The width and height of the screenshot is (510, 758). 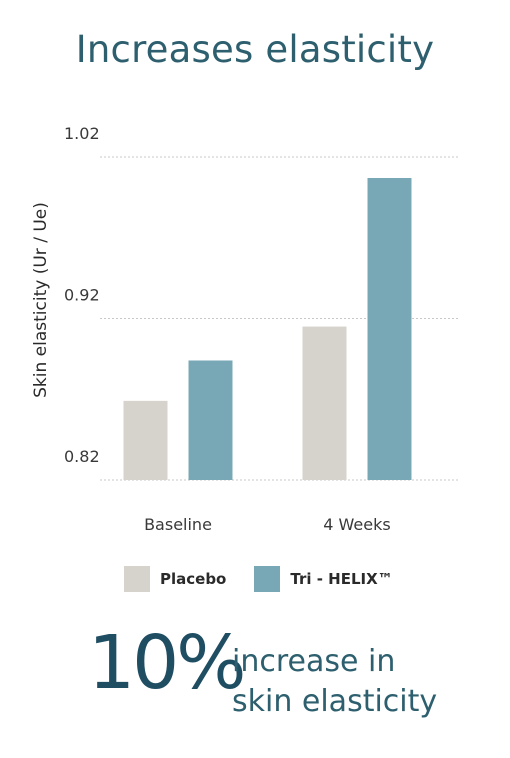 What do you see at coordinates (335, 701) in the screenshot?
I see `stat-text-line2: skin elasticity` at bounding box center [335, 701].